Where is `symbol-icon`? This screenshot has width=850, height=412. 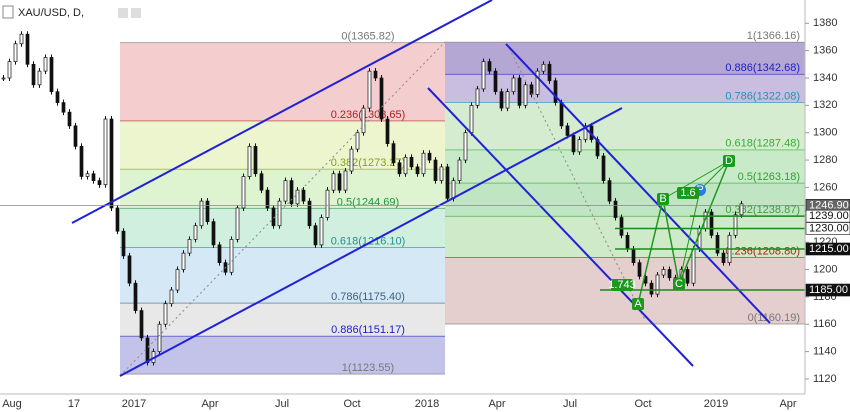 symbol-icon is located at coordinates (8, 12).